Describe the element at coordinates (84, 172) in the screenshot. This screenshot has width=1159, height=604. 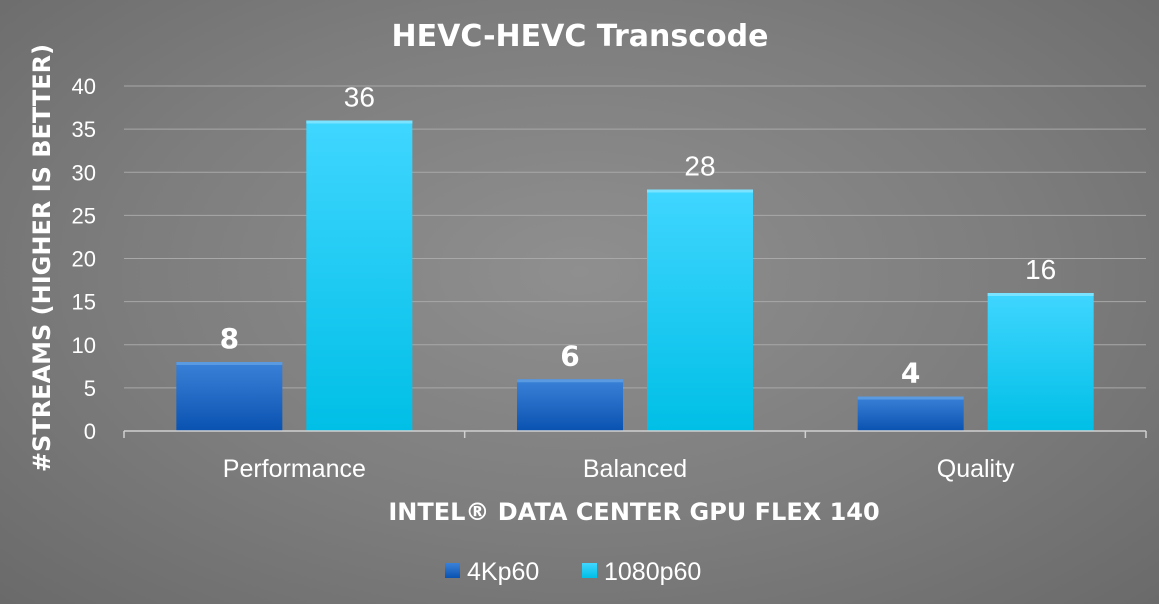
I see `y-tick-label: 30` at that location.